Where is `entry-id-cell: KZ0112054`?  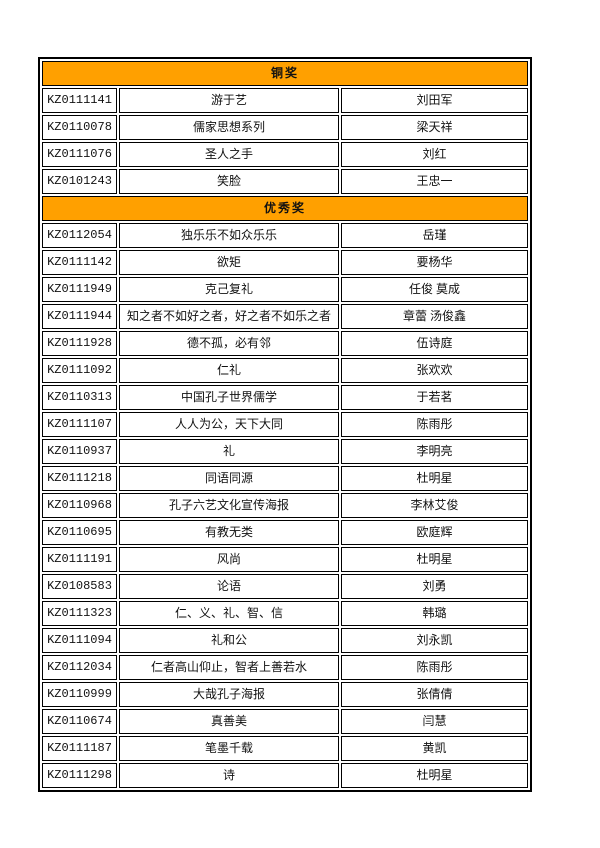
entry-id-cell: KZ0112054 is located at coordinates (79, 235).